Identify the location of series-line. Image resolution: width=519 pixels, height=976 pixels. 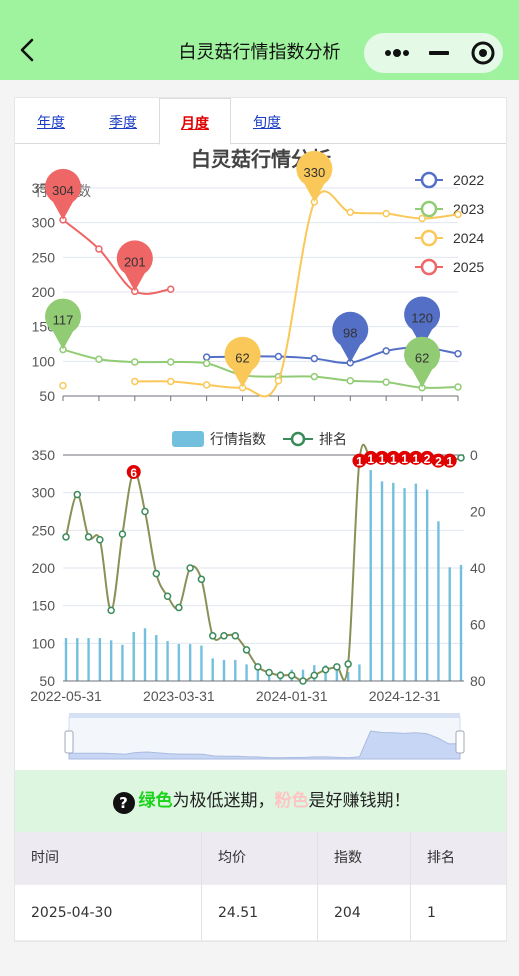
(296, 294).